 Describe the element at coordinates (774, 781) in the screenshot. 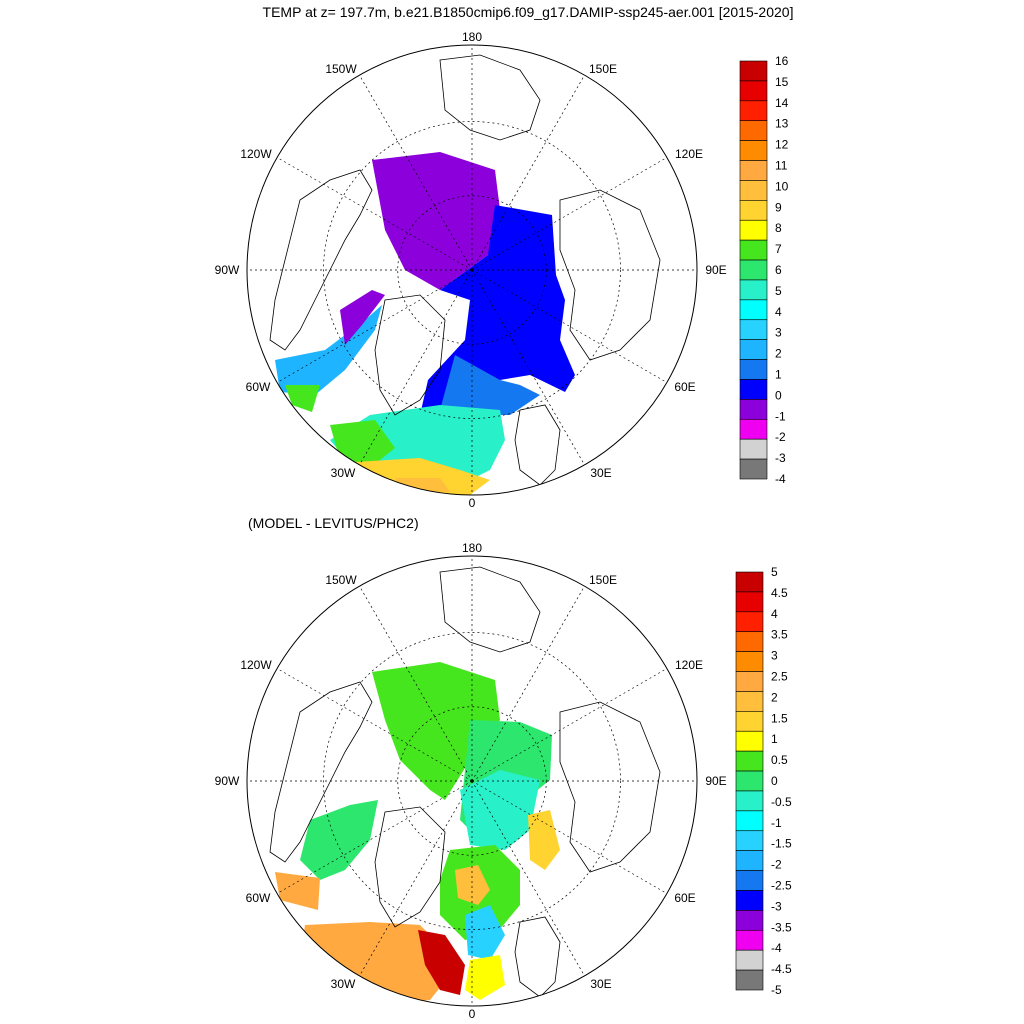

I see `panel-2-colorbar-label: 0` at that location.